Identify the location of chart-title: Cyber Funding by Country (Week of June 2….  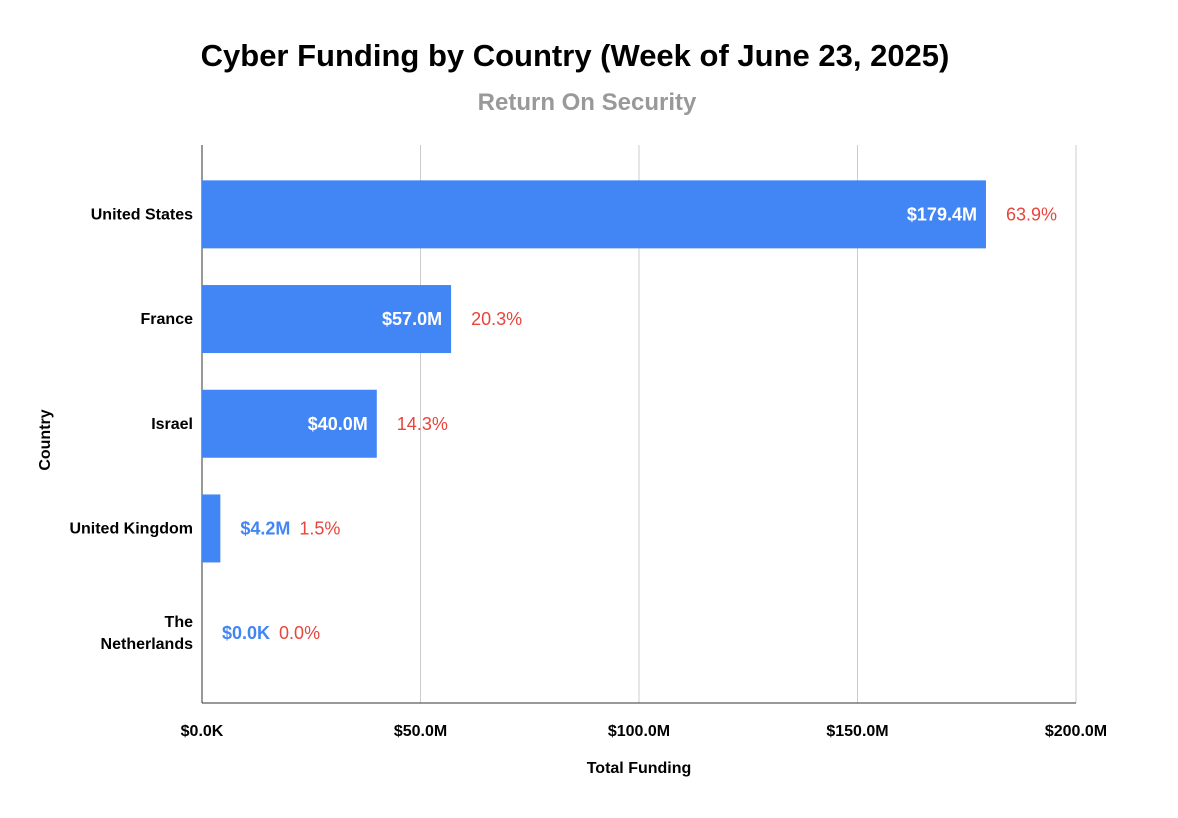
(575, 55).